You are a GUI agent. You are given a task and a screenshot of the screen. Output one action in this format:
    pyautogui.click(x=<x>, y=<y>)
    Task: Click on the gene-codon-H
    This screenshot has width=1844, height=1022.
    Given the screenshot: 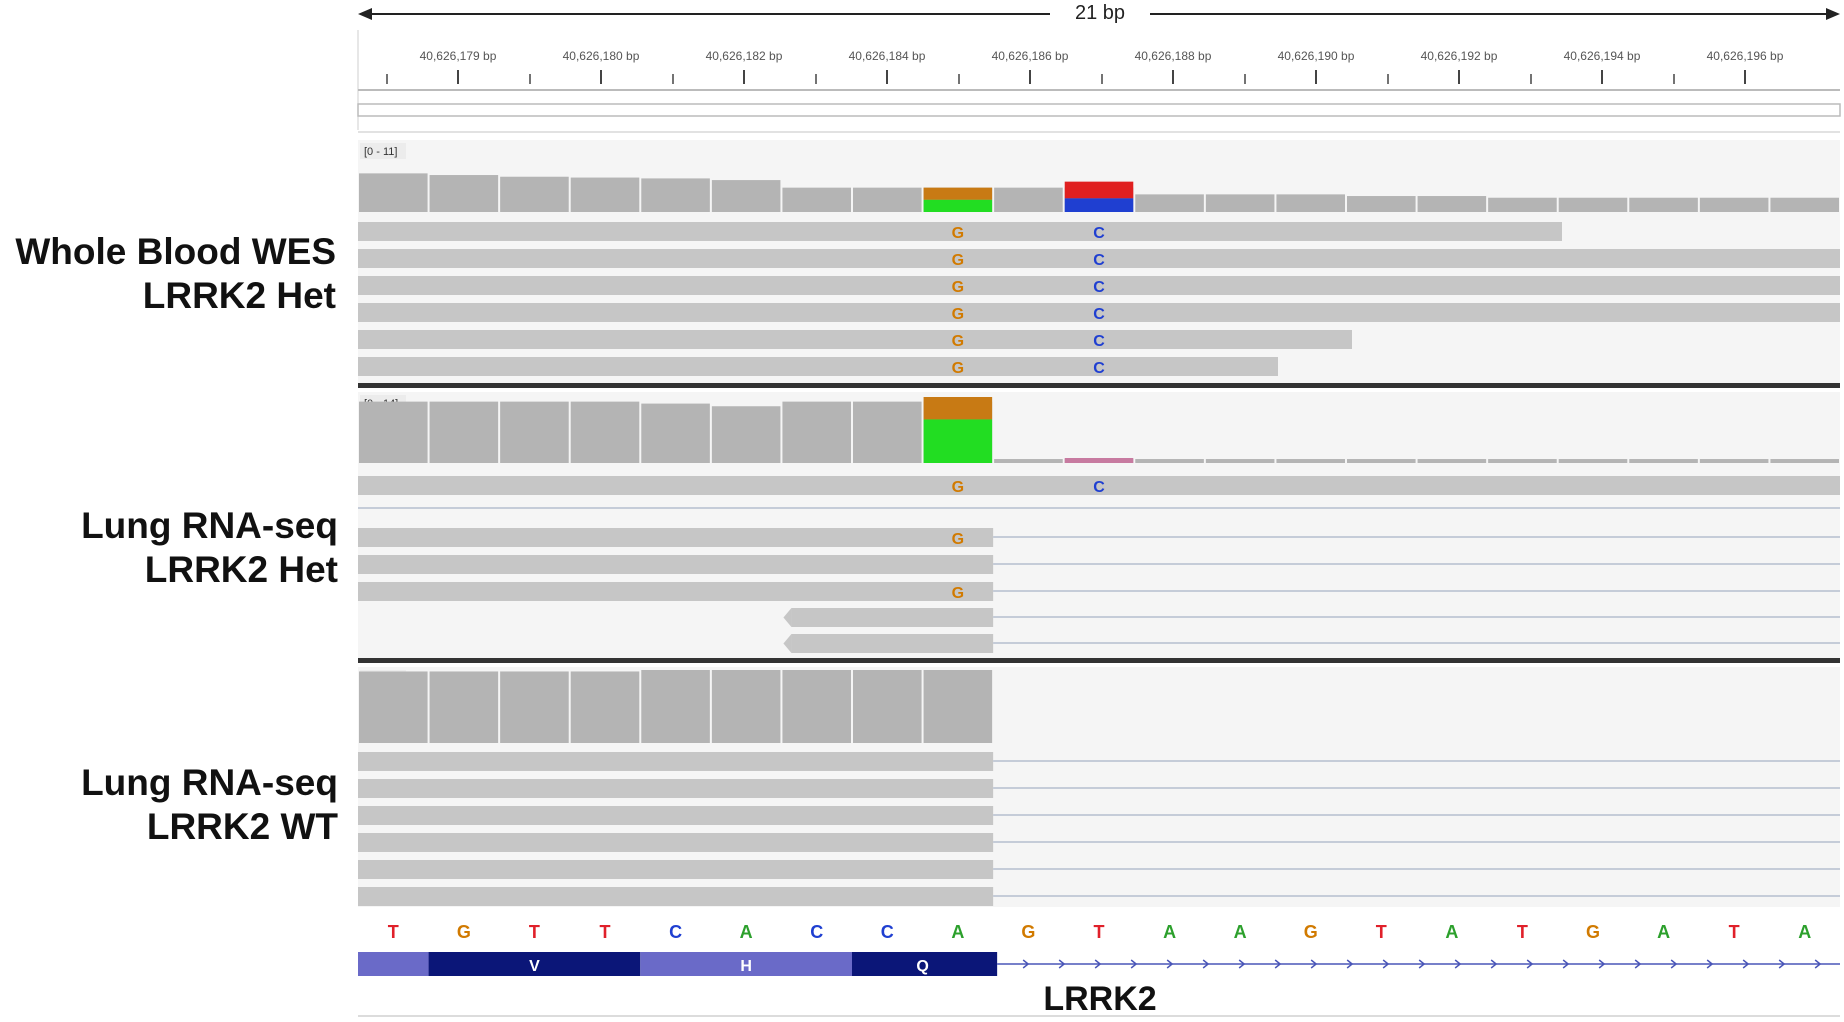 What is the action you would take?
    pyautogui.click(x=746, y=964)
    